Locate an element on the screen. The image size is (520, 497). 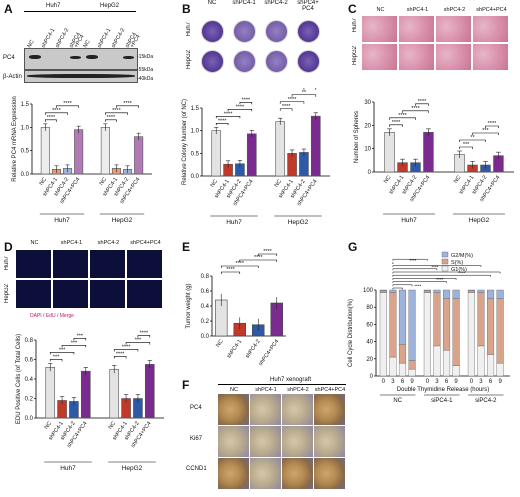
x-tick-label: 9 is located at coordinates (412, 382).